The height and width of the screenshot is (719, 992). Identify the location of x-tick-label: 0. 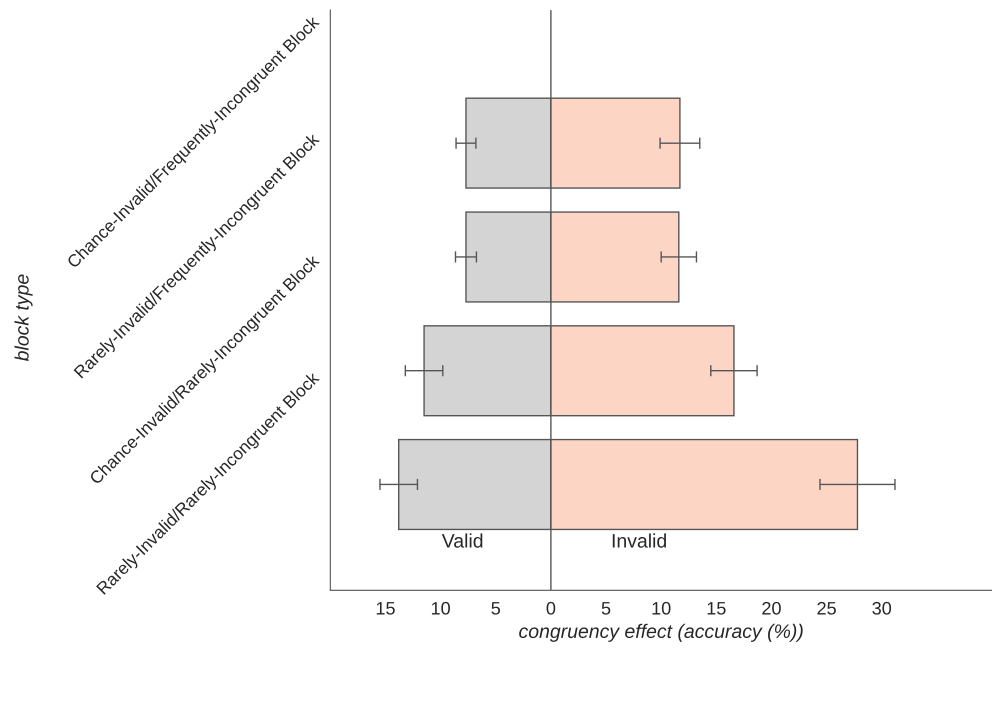
(551, 608).